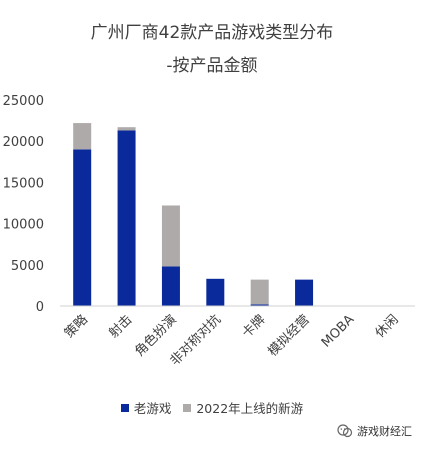 Image resolution: width=424 pixels, height=452 pixels. I want to click on x-tick-label-4: 卡牌, so click(254, 327).